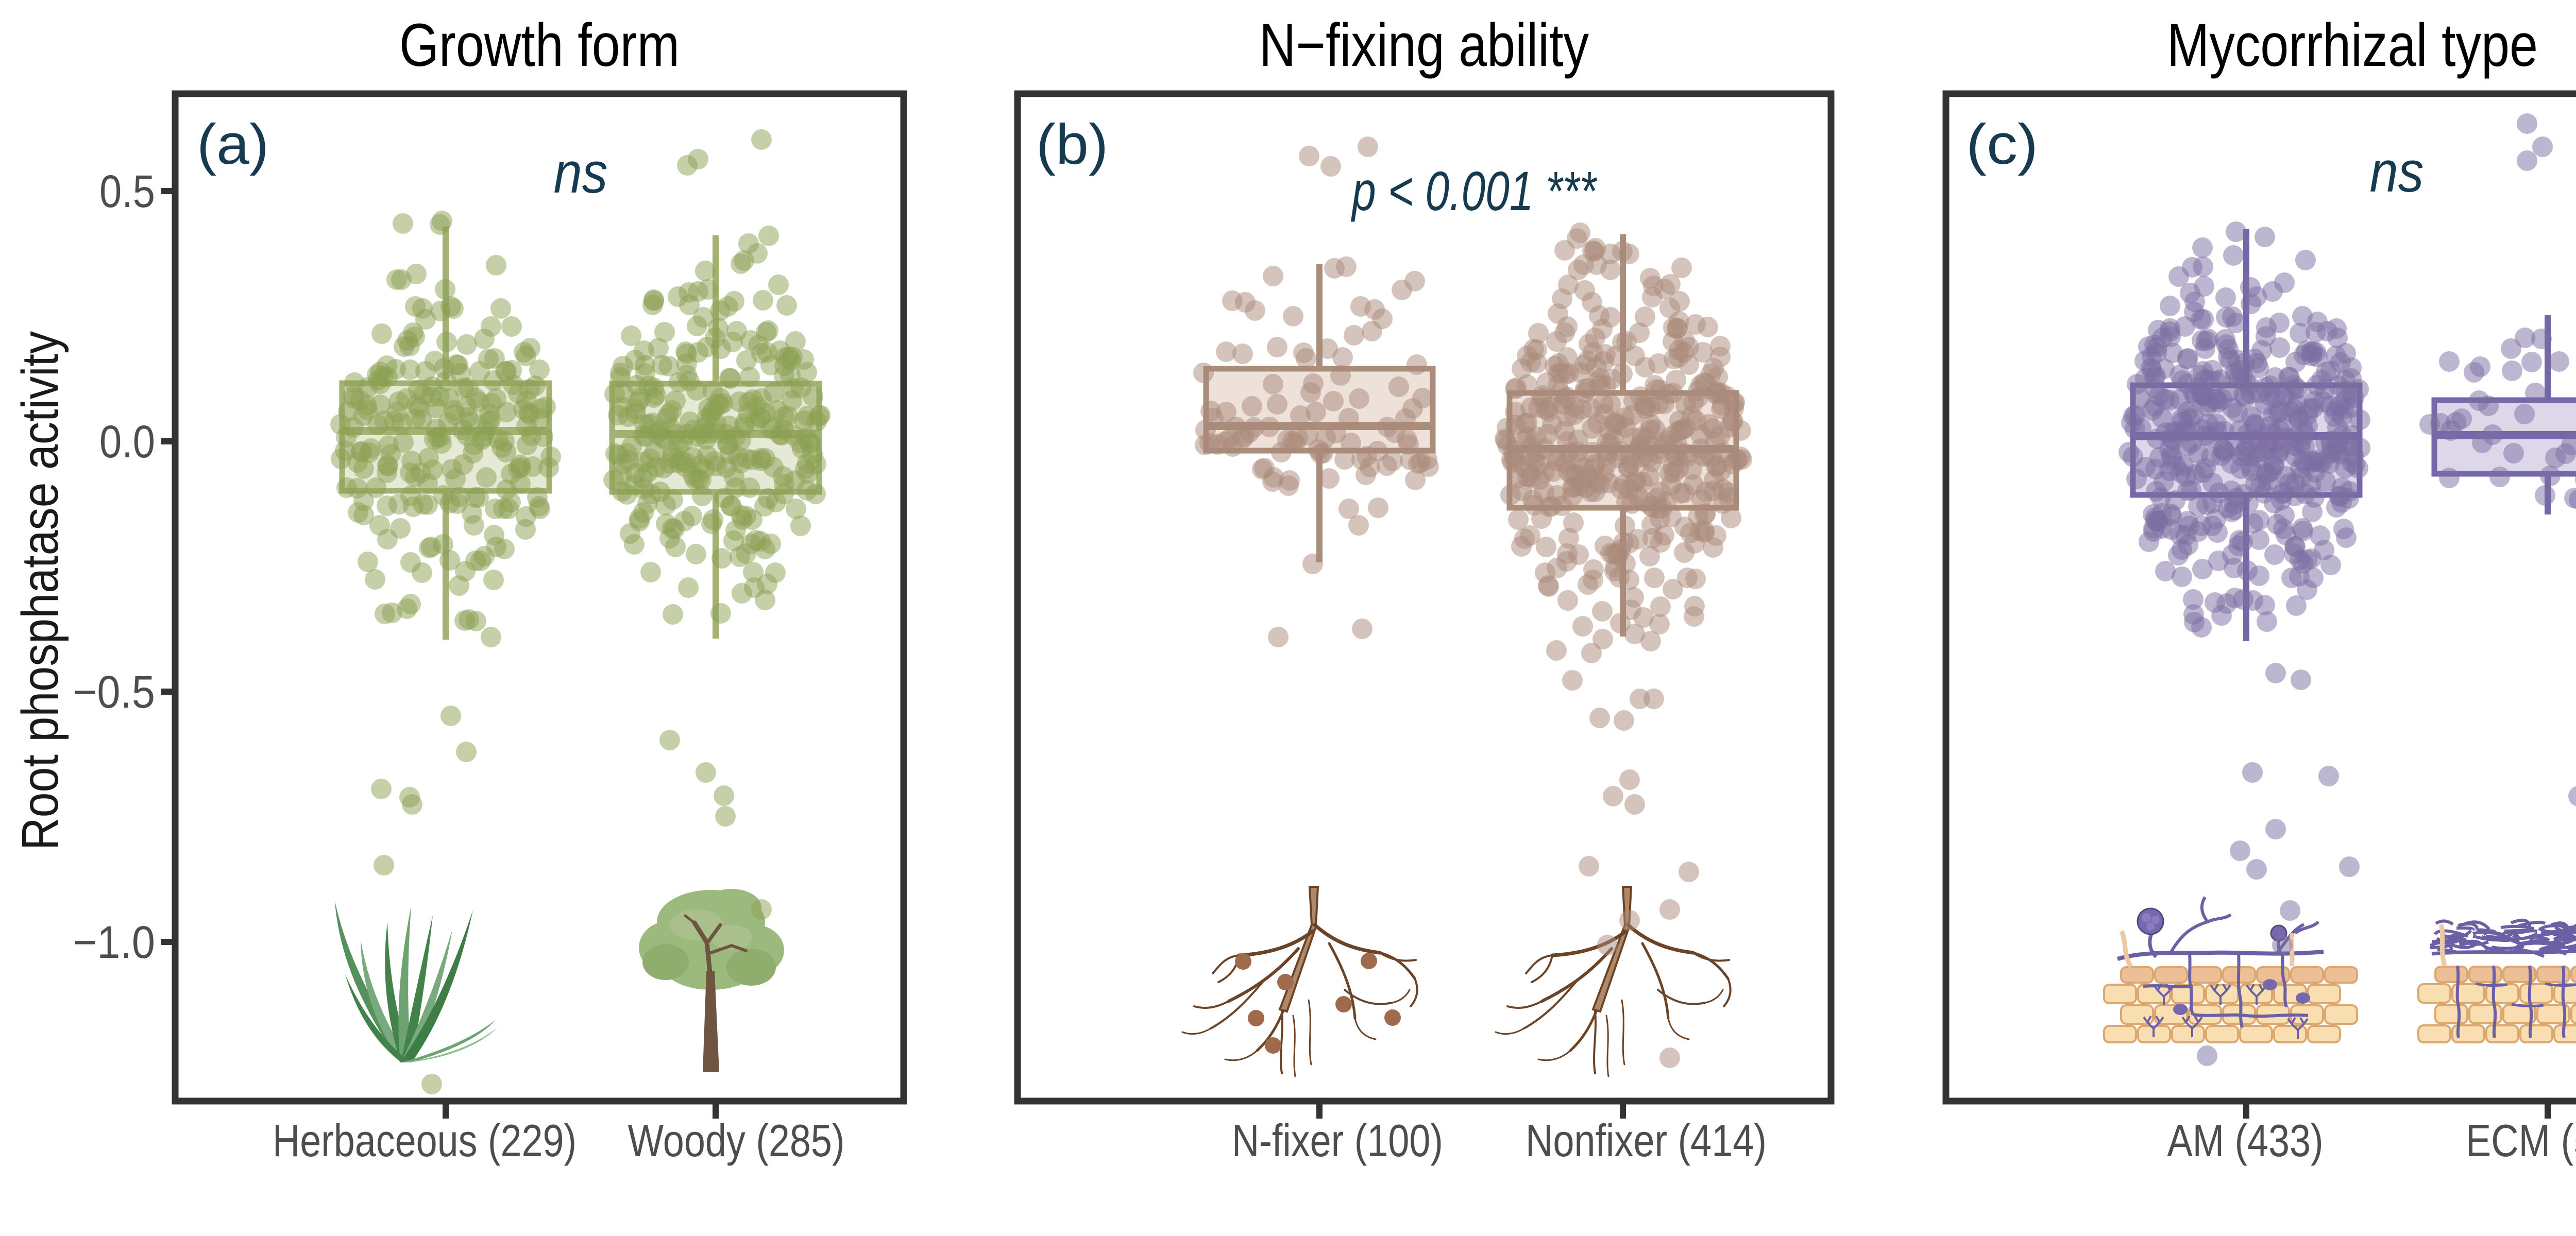  Describe the element at coordinates (1072, 144) in the screenshot. I see `svg-text: (b)` at that location.